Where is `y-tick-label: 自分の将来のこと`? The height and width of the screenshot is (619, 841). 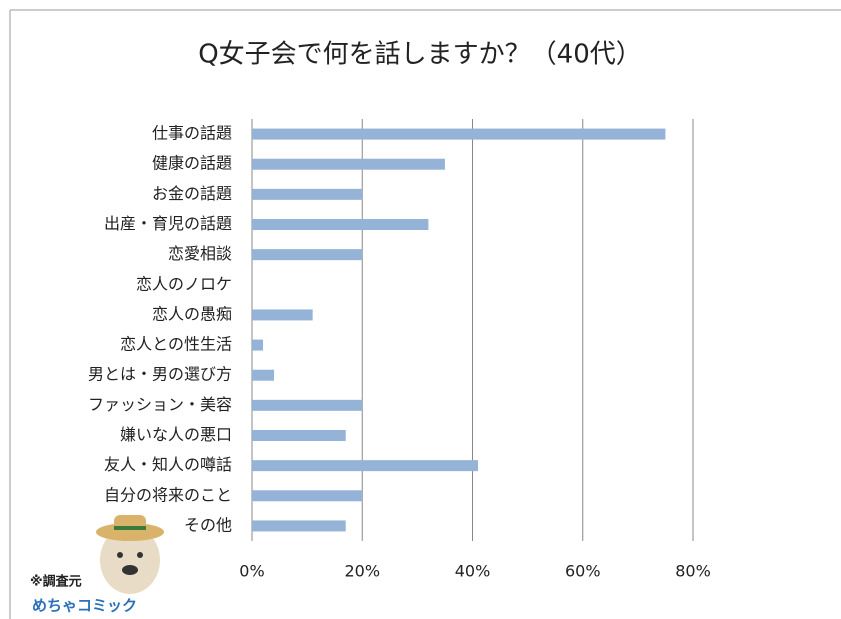 y-tick-label: 自分の将来のこと is located at coordinates (168, 494).